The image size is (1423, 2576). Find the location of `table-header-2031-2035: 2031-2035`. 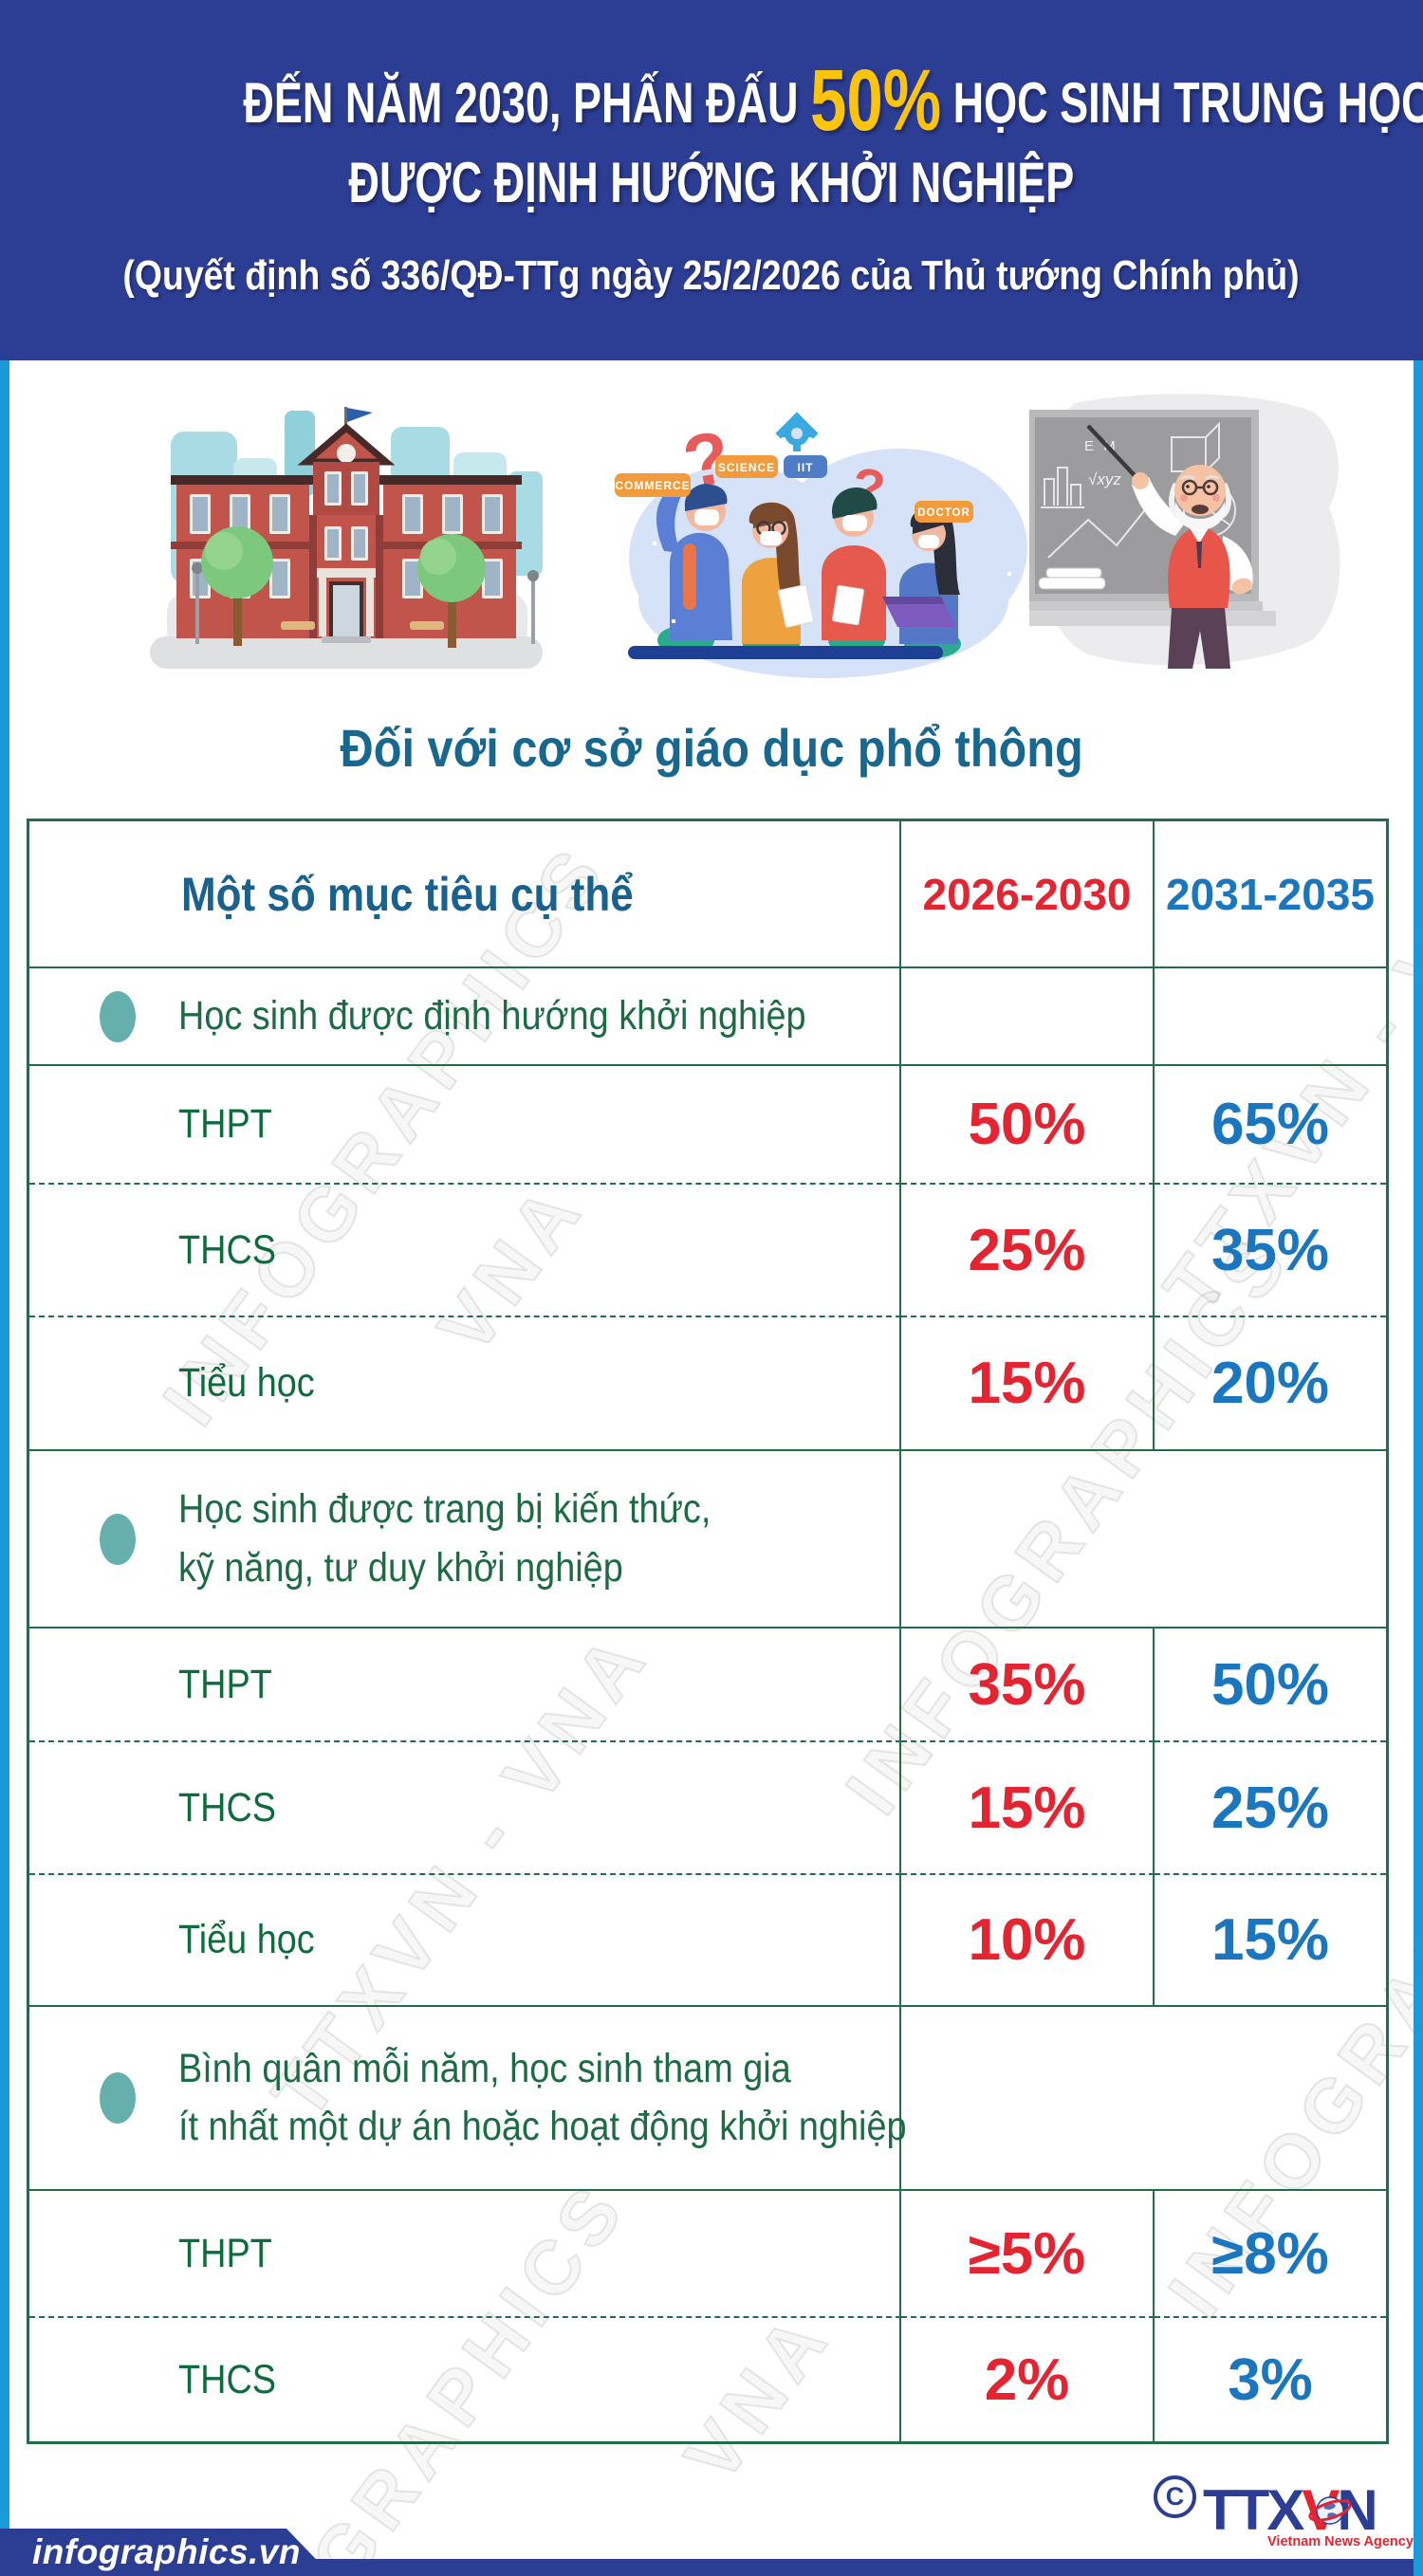

table-header-2031-2035: 2031-2035 is located at coordinates (1270, 894).